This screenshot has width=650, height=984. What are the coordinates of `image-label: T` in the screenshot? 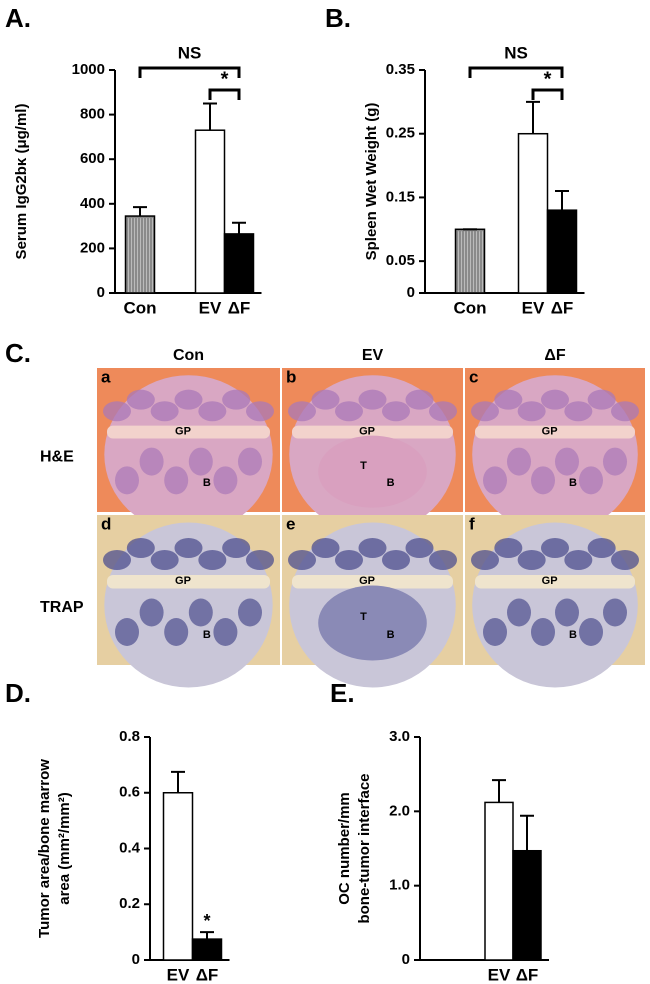 It's located at (363, 466).